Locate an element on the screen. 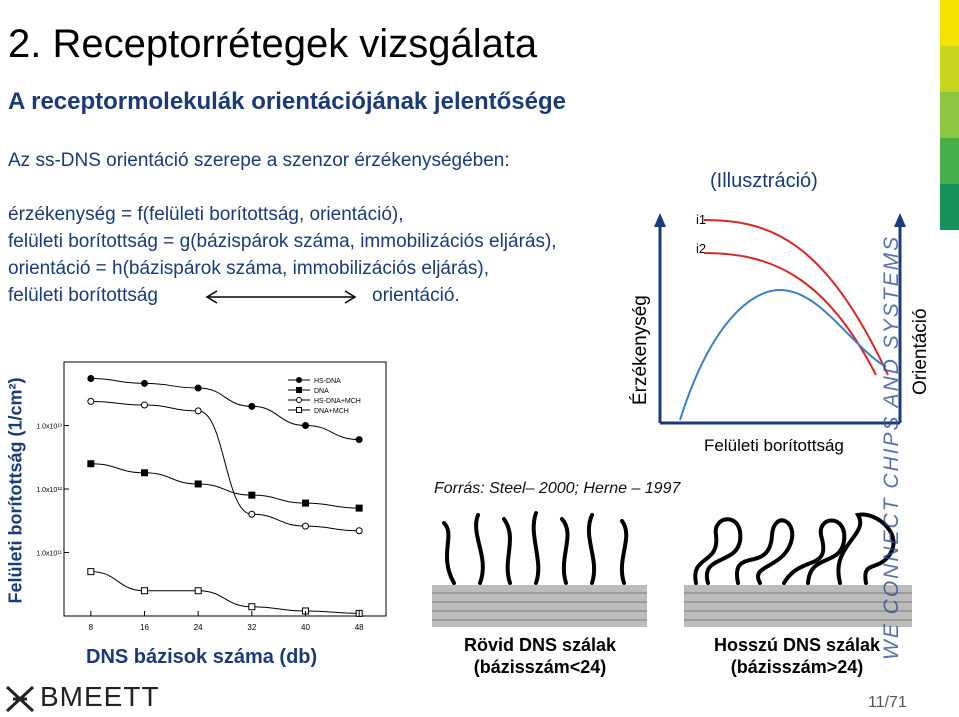 The width and height of the screenshot is (959, 717). short-dna-figure is located at coordinates (539, 569).